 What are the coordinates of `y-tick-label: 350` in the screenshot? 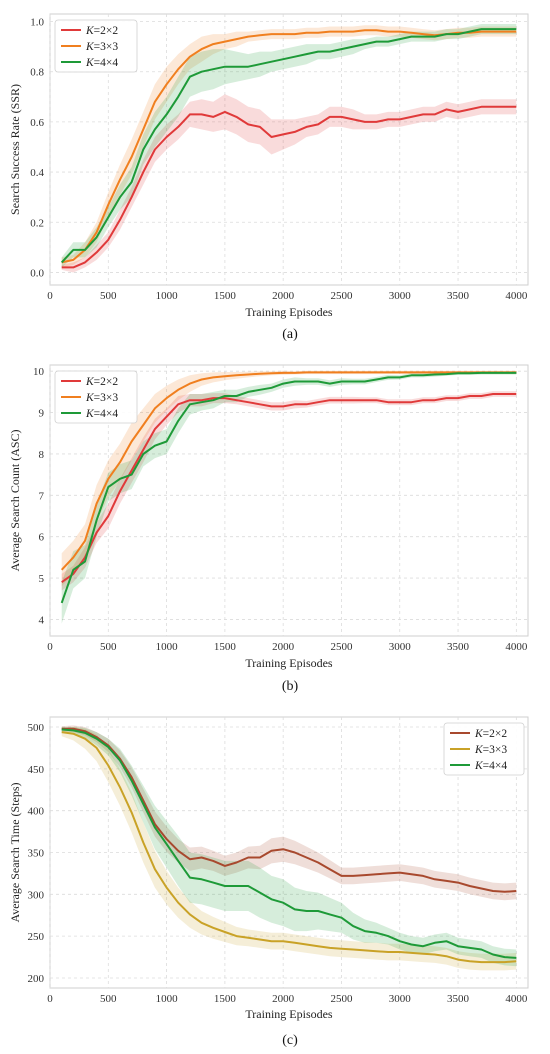 It's located at (36, 854).